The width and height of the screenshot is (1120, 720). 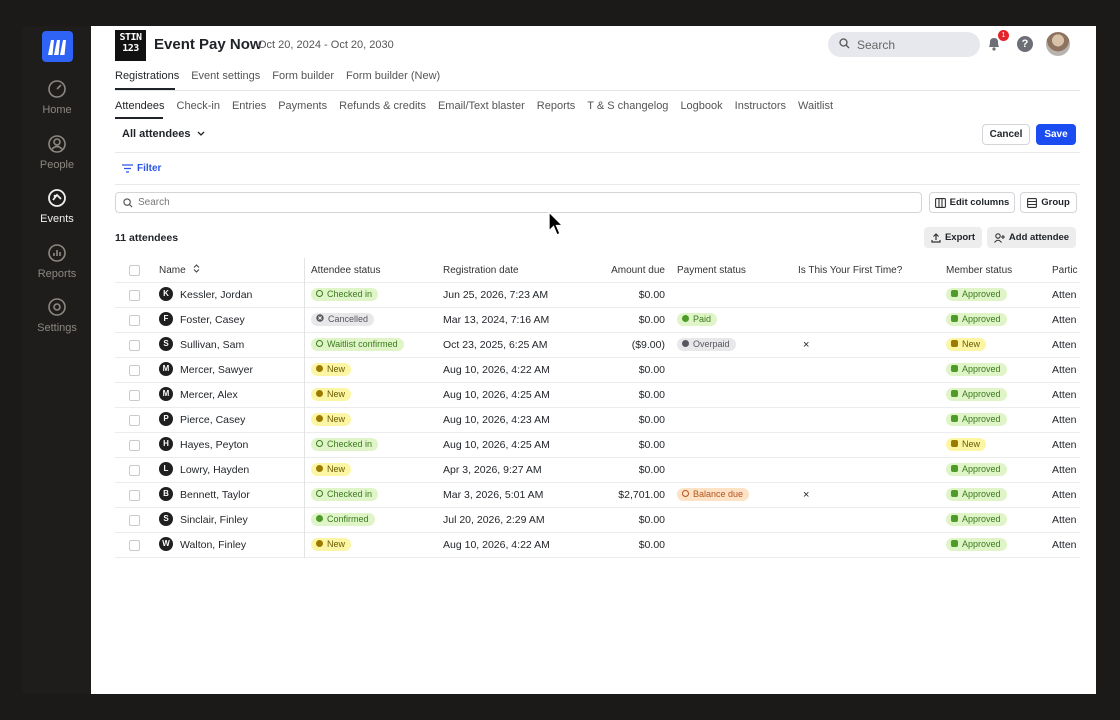 What do you see at coordinates (215, 470) in the screenshot?
I see `attendee-name: Lowry, Hayden` at bounding box center [215, 470].